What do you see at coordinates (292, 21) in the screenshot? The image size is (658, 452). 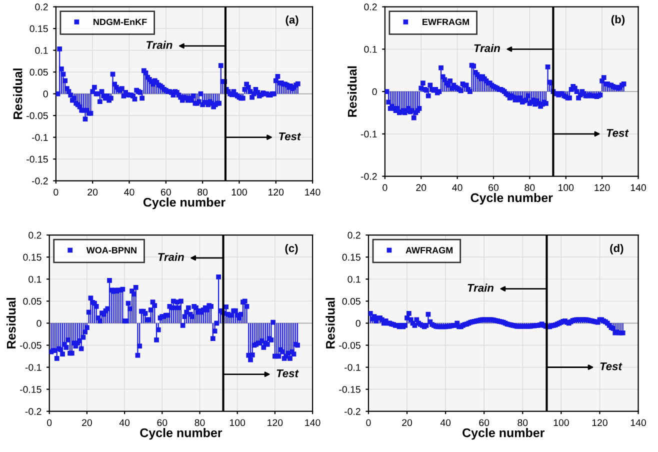 I see `annotation: (a)` at bounding box center [292, 21].